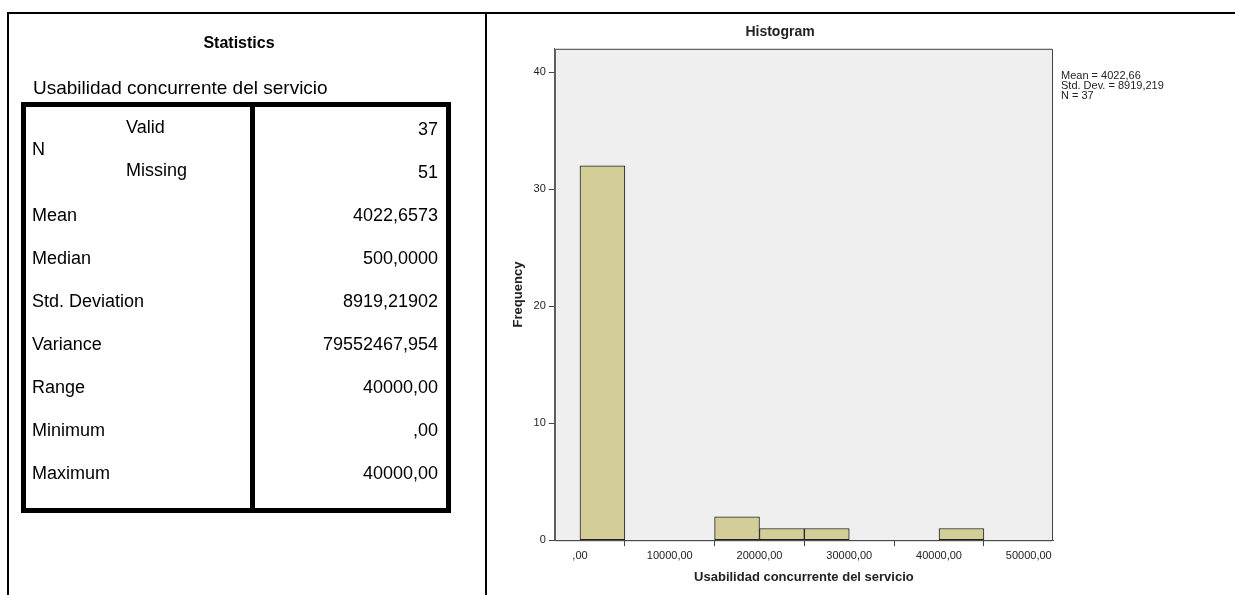 This screenshot has height=595, width=1235. What do you see at coordinates (539, 71) in the screenshot?
I see `y-tick-label: 40` at bounding box center [539, 71].